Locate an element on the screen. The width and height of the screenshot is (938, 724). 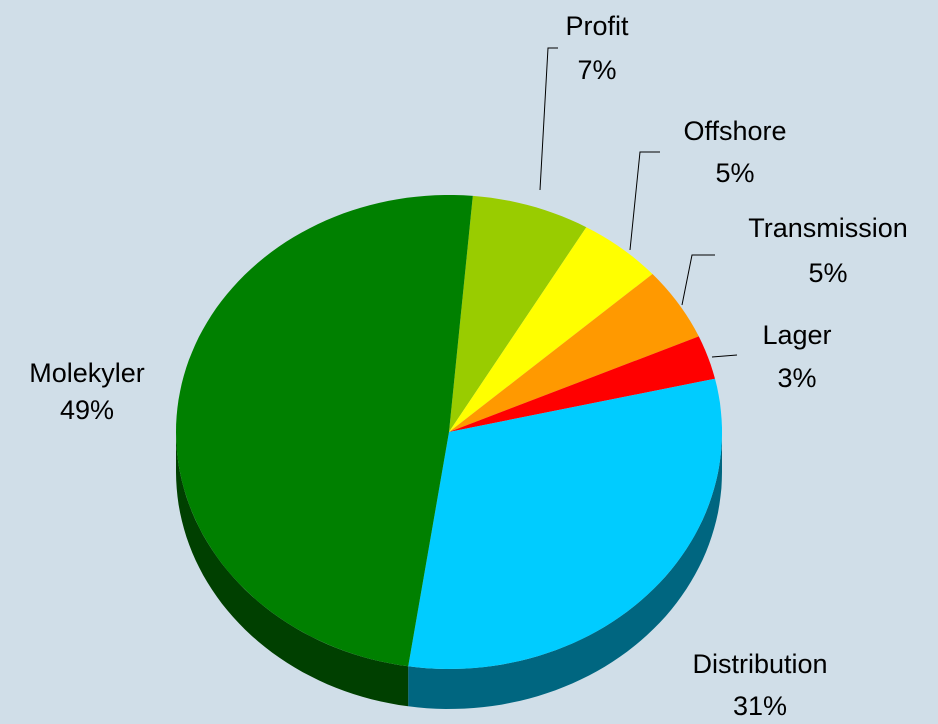
slice-label: Offshore is located at coordinates (734, 131).